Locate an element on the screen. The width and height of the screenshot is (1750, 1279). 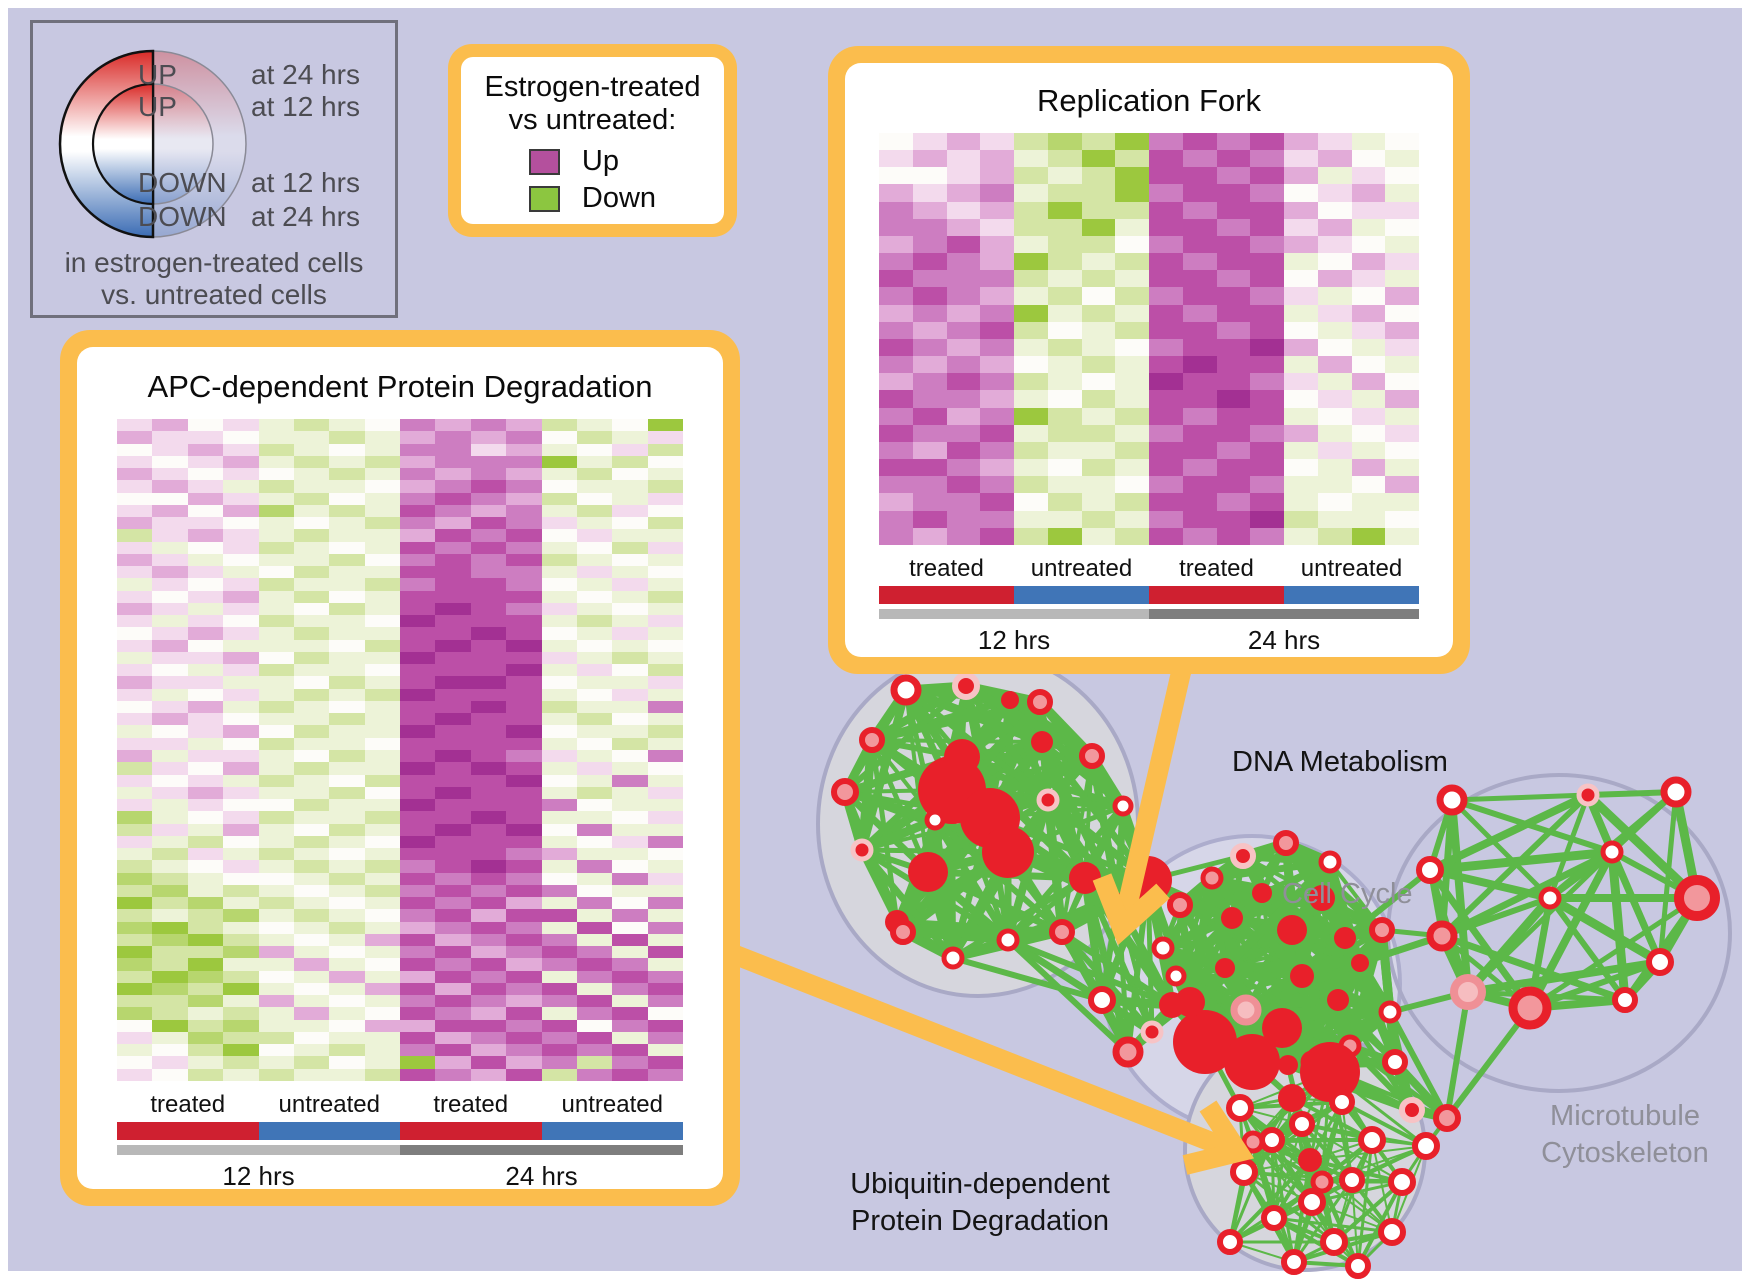
time-label-24hrs: 24 hrs is located at coordinates (541, 1176).